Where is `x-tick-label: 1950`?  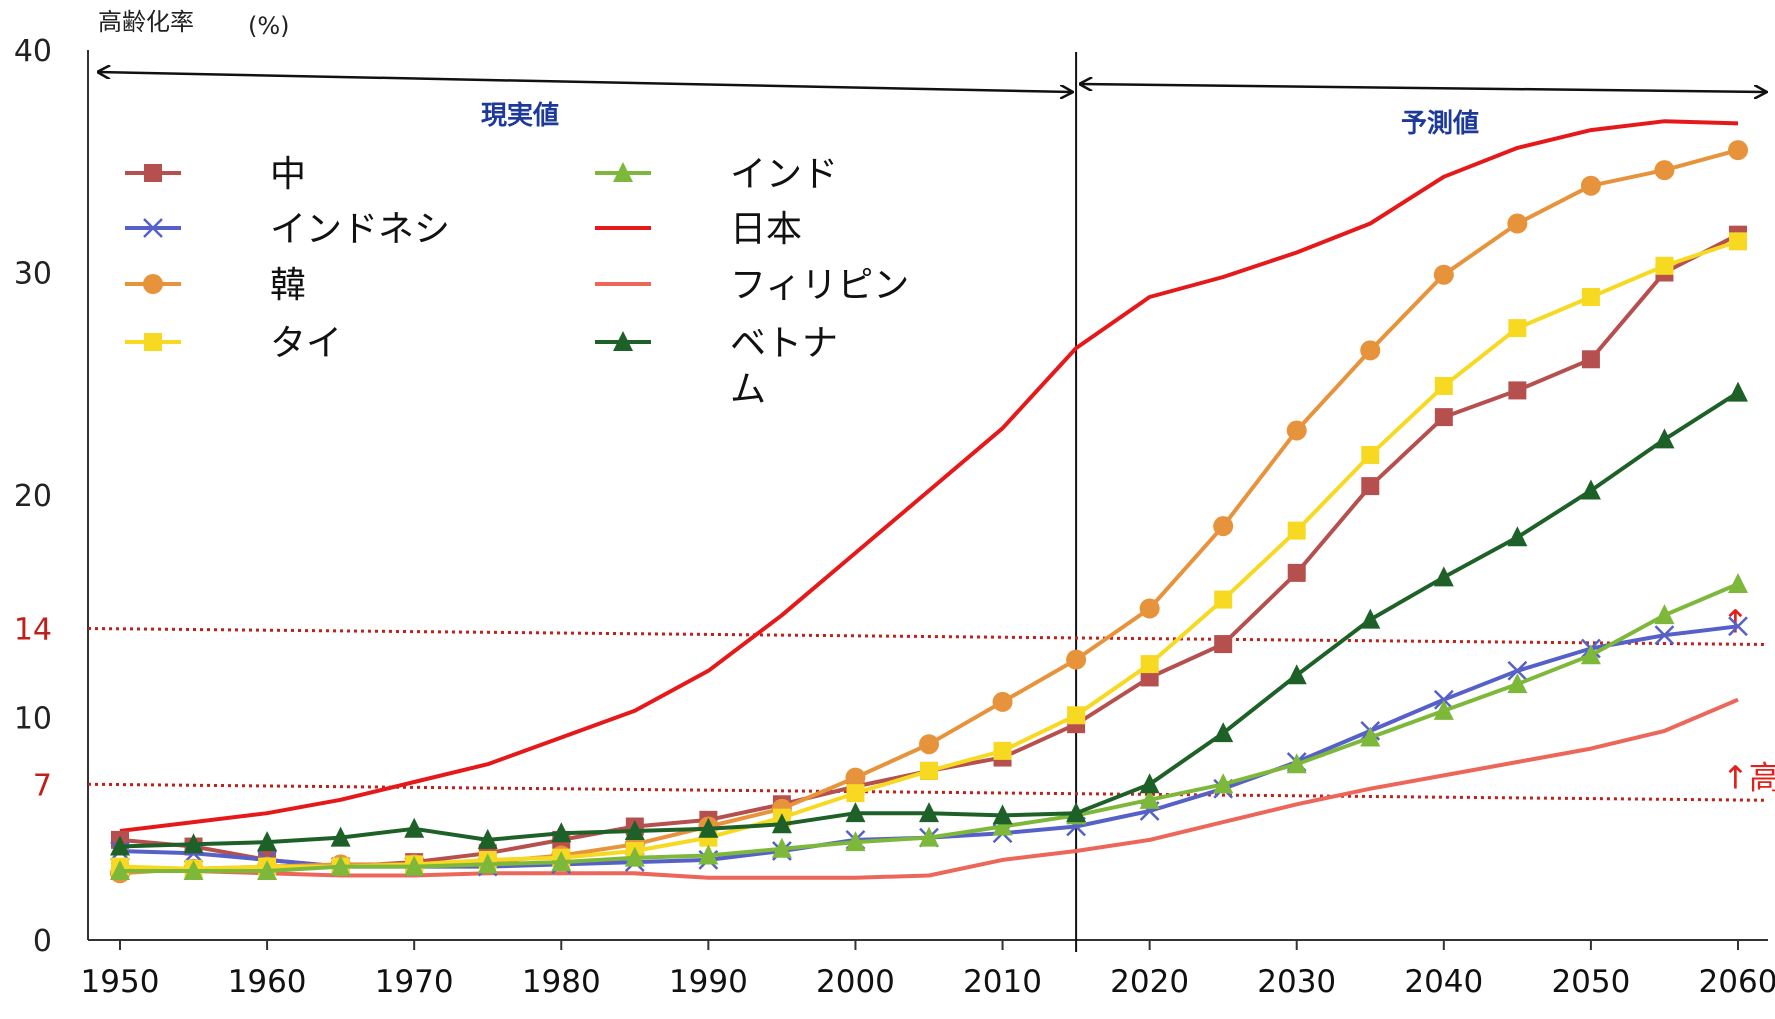 x-tick-label: 1950 is located at coordinates (120, 982).